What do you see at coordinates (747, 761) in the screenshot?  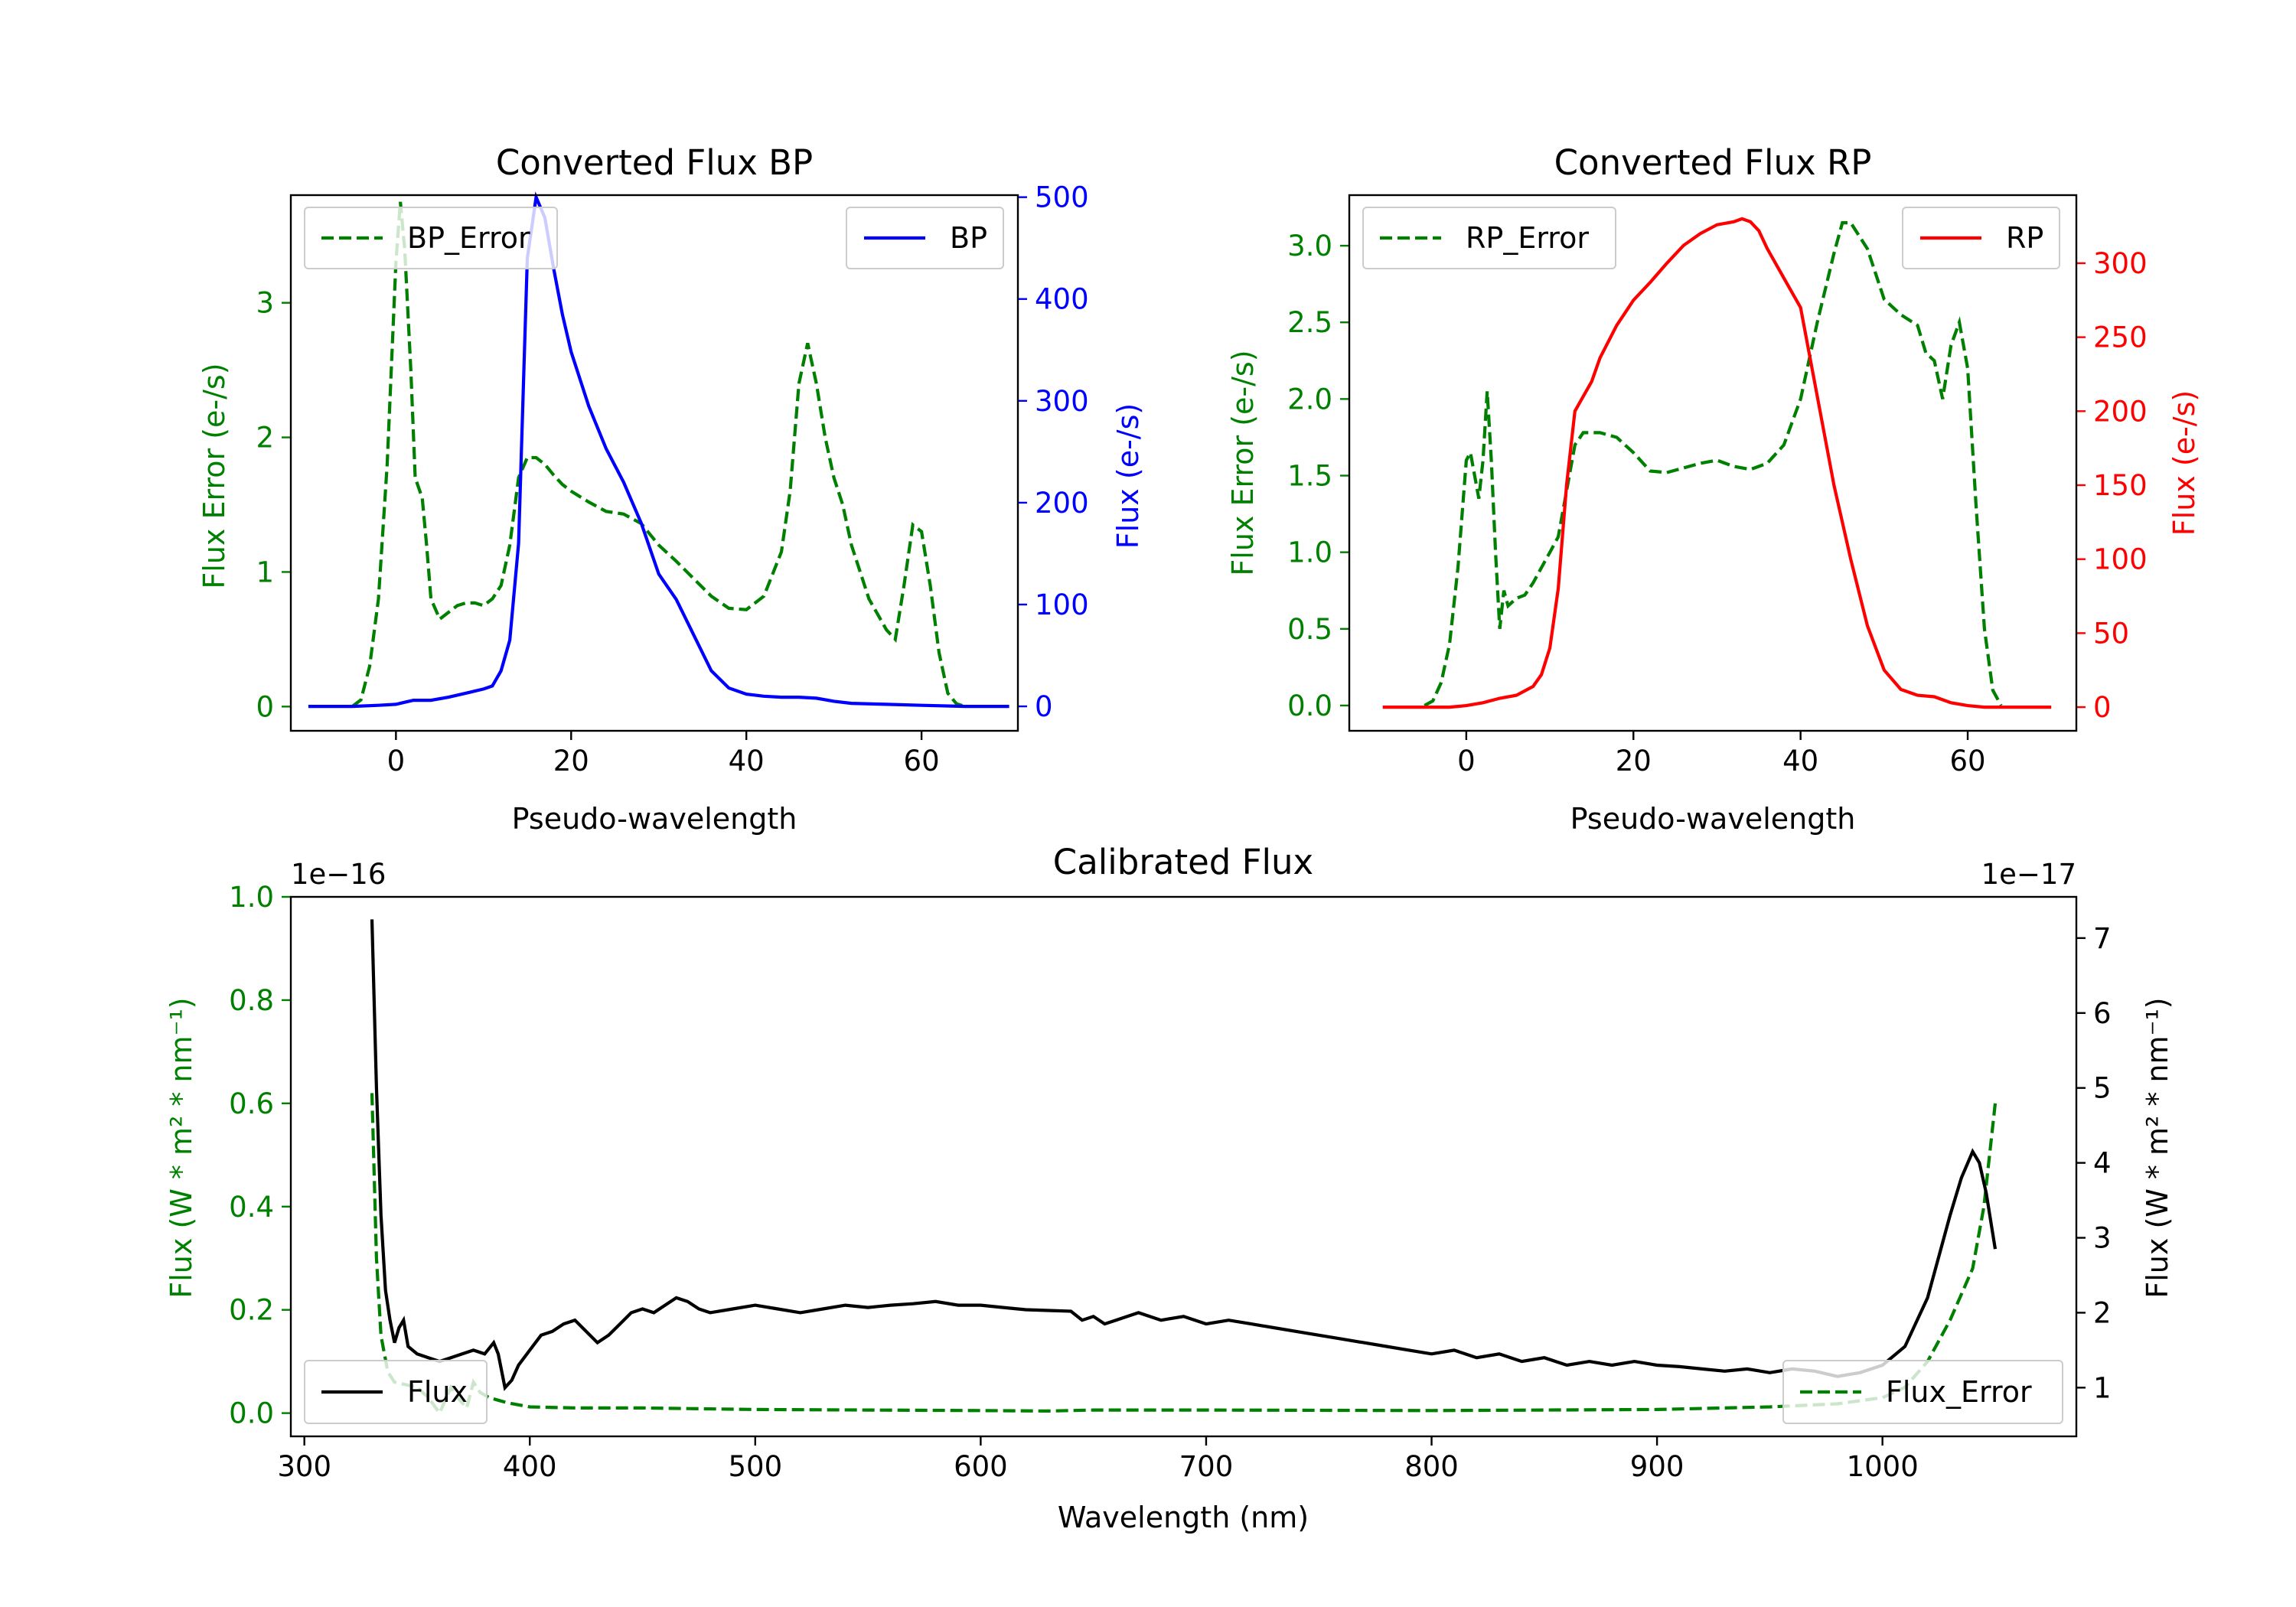 I see `bp-xtick-label-2: 40` at bounding box center [747, 761].